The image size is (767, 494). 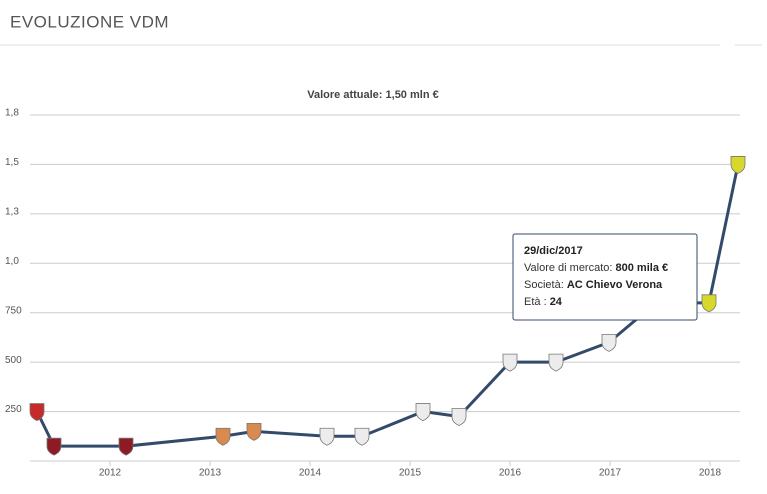 I want to click on tooltip-text: Valore di mercato: 800 mila €, so click(x=596, y=268).